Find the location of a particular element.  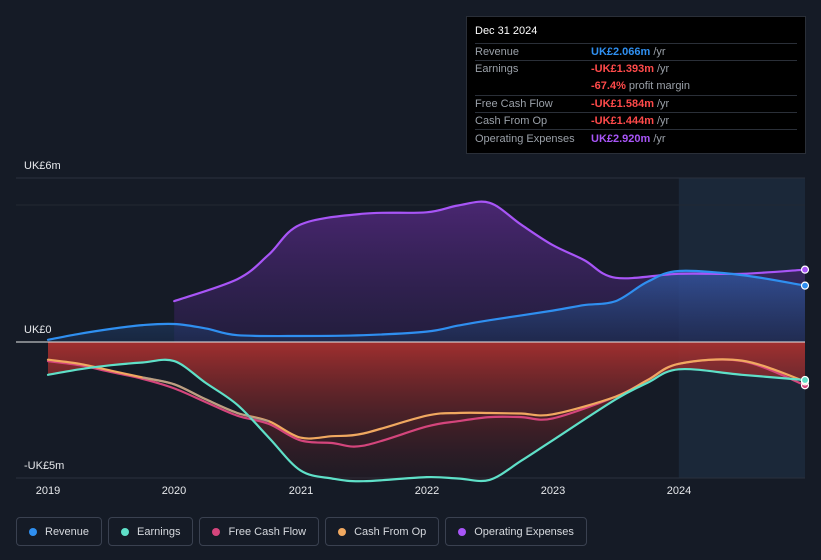

tooltip-value: -67.4% is located at coordinates (608, 86).